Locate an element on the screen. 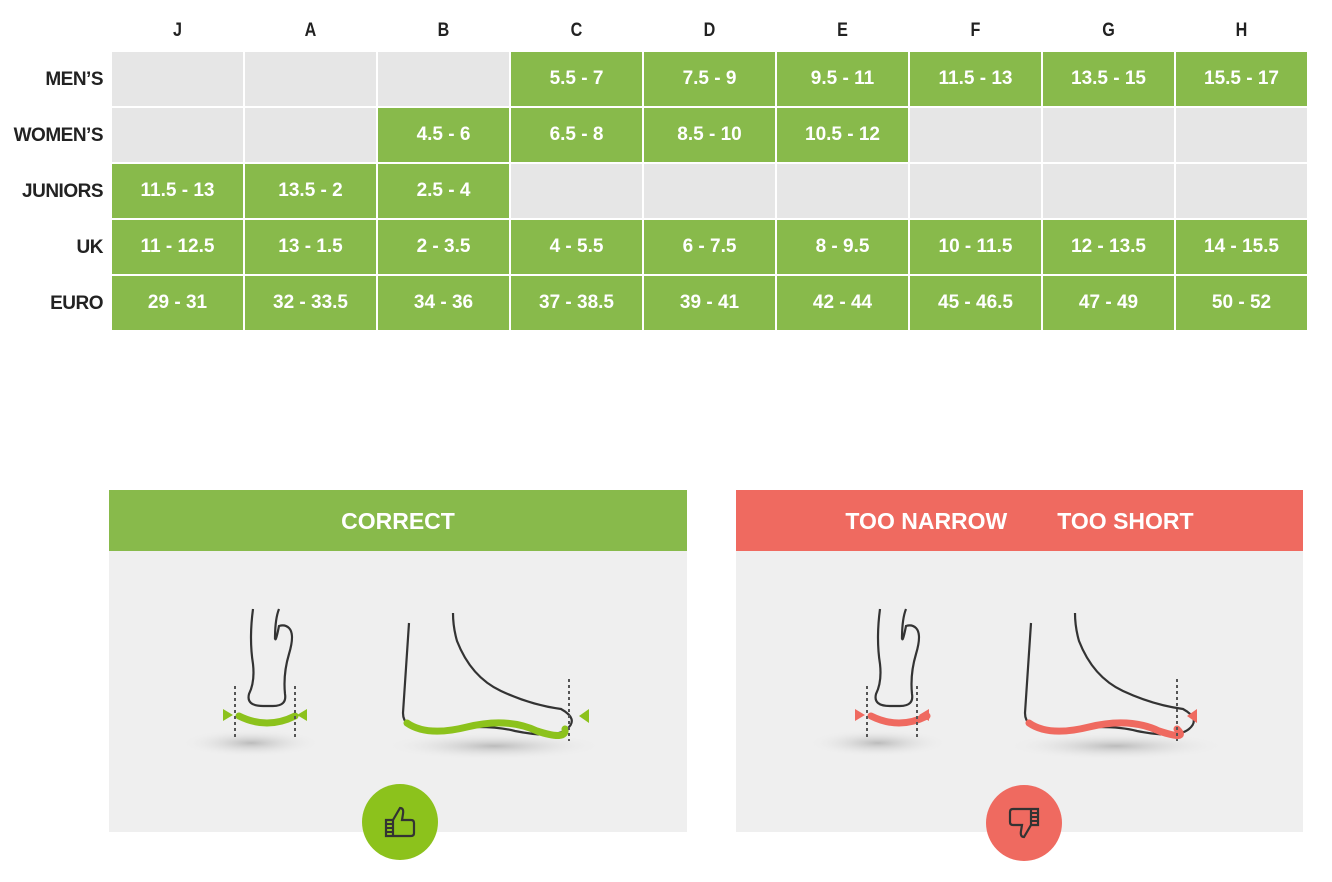 The width and height of the screenshot is (1332, 882). correct-feet-illustration is located at coordinates (392, 684).